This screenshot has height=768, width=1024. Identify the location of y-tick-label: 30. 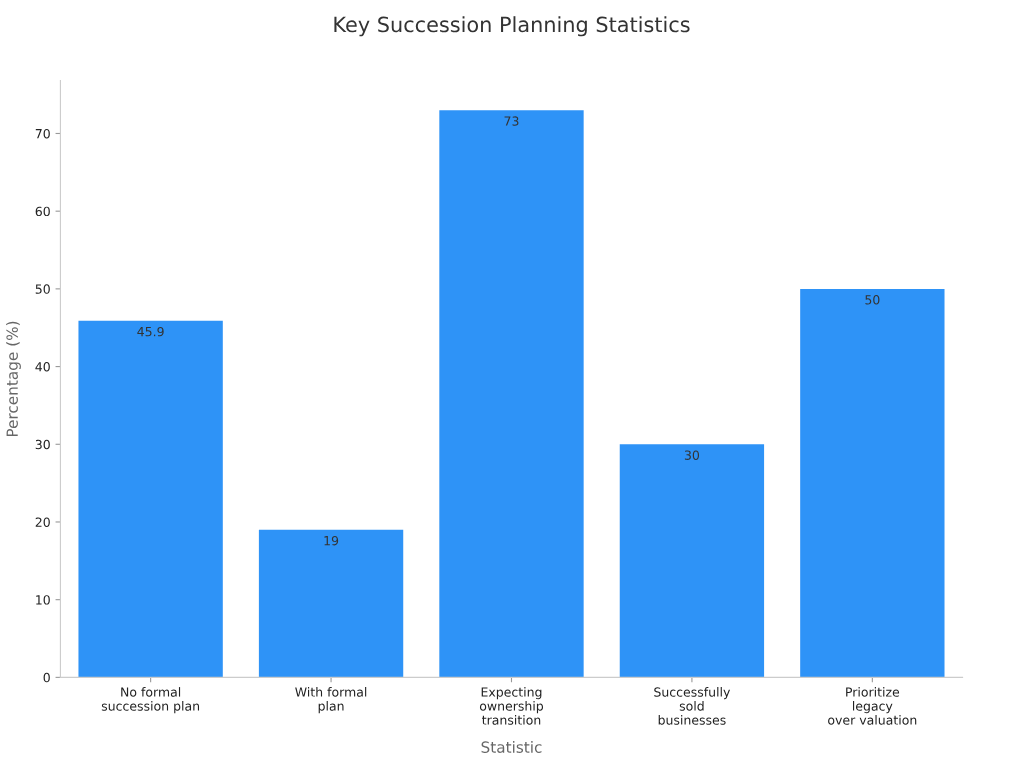
(42, 444).